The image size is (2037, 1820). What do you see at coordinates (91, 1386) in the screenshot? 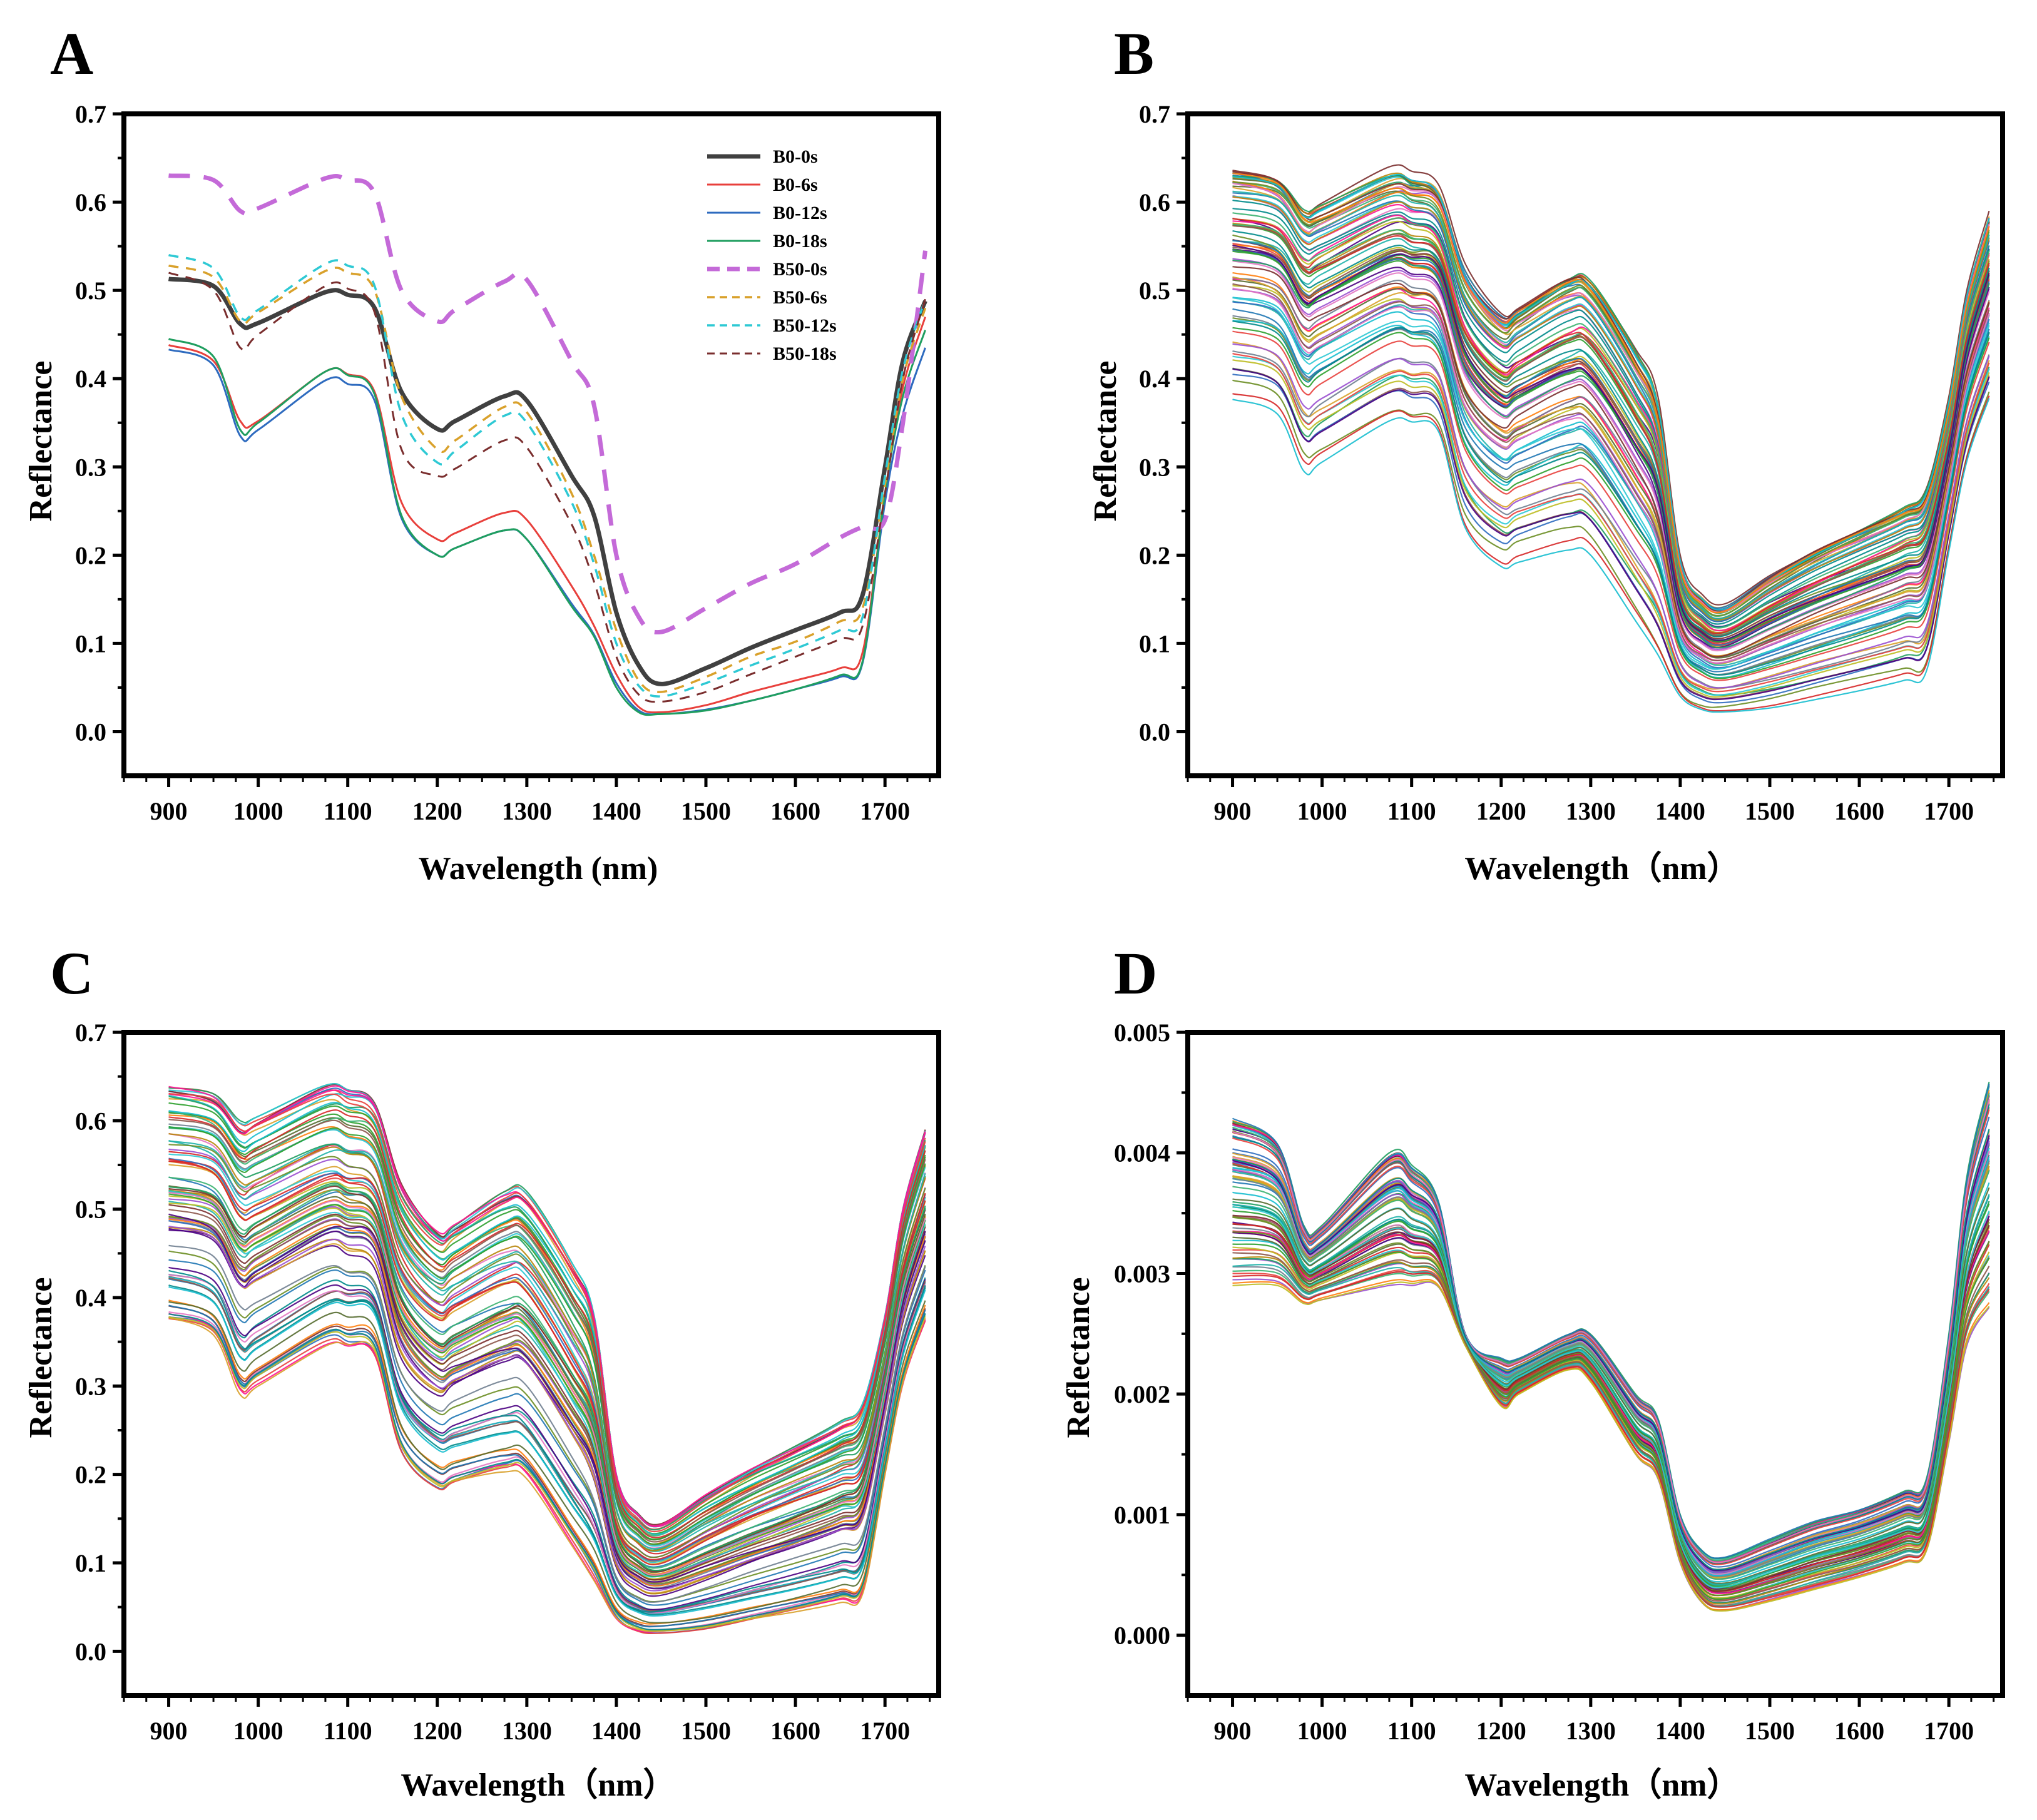
I see `panel-c-y-tick-label: 0.3` at bounding box center [91, 1386].